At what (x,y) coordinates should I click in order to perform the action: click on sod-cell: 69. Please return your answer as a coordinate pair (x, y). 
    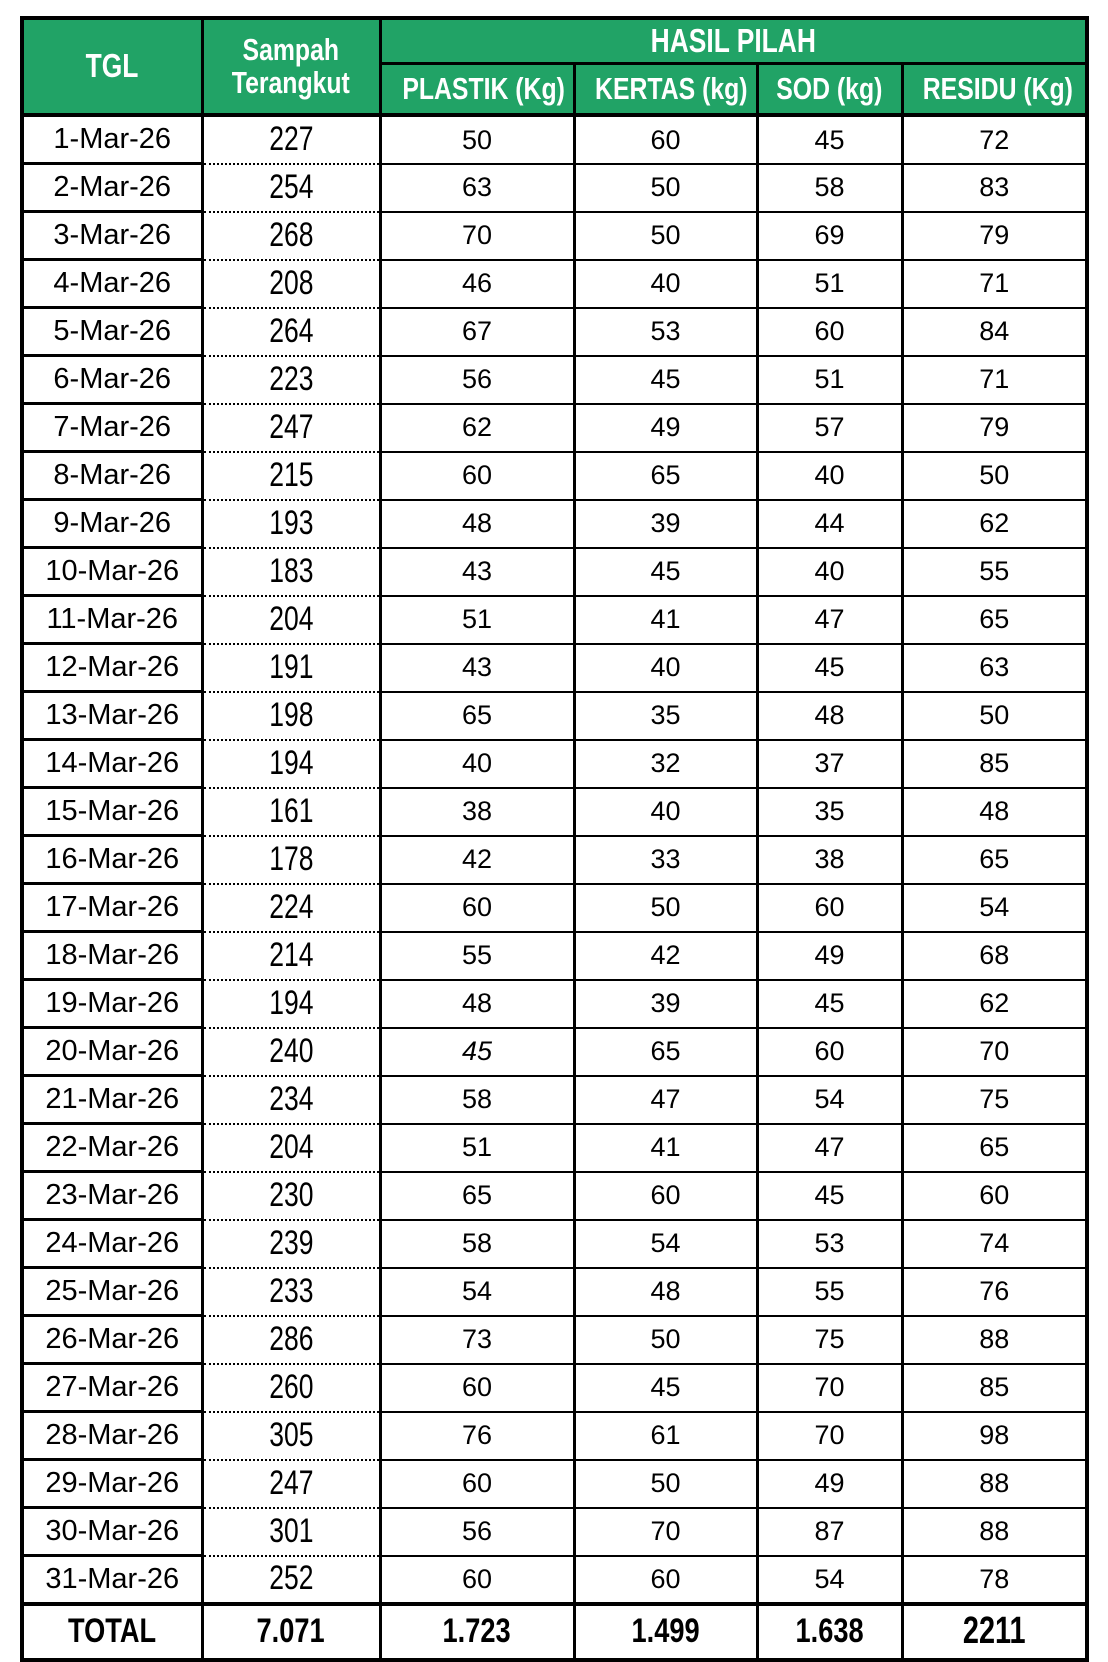
    Looking at the image, I should click on (828, 236).